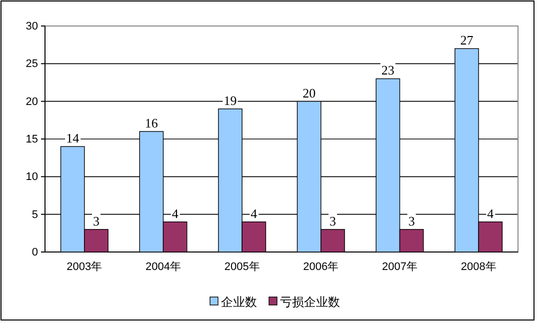 The height and width of the screenshot is (323, 537). Describe the element at coordinates (310, 302) in the screenshot. I see `legend-label: 亏损企业数` at that location.